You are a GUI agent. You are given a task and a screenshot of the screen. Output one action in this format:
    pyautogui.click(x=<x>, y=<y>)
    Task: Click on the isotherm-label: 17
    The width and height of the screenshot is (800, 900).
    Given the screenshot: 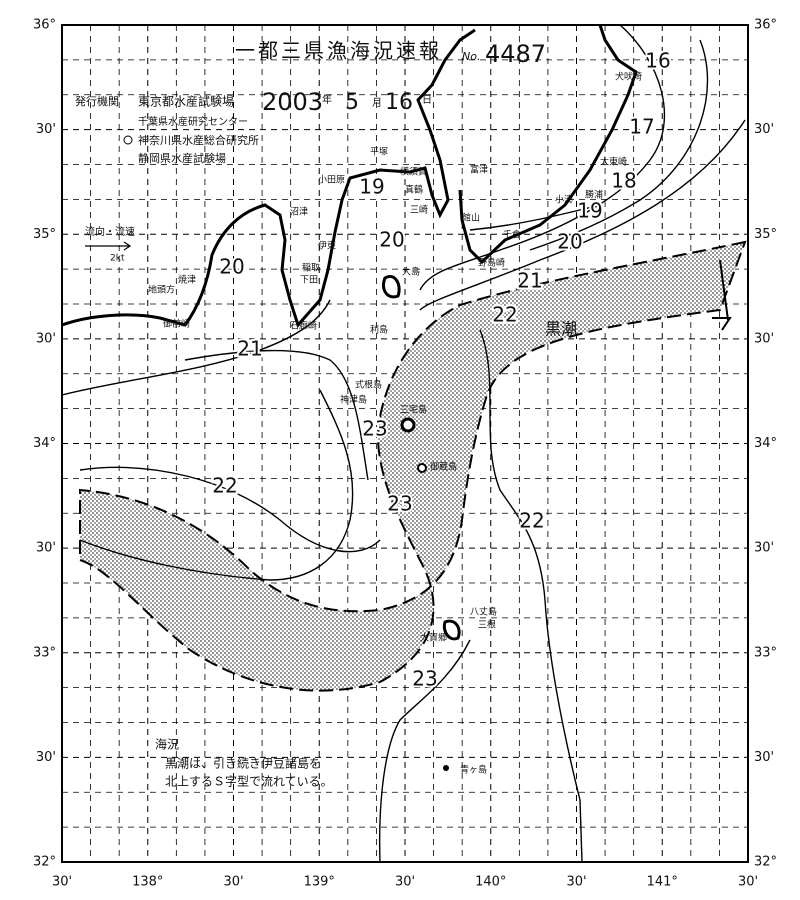 What is the action you would take?
    pyautogui.click(x=641, y=127)
    